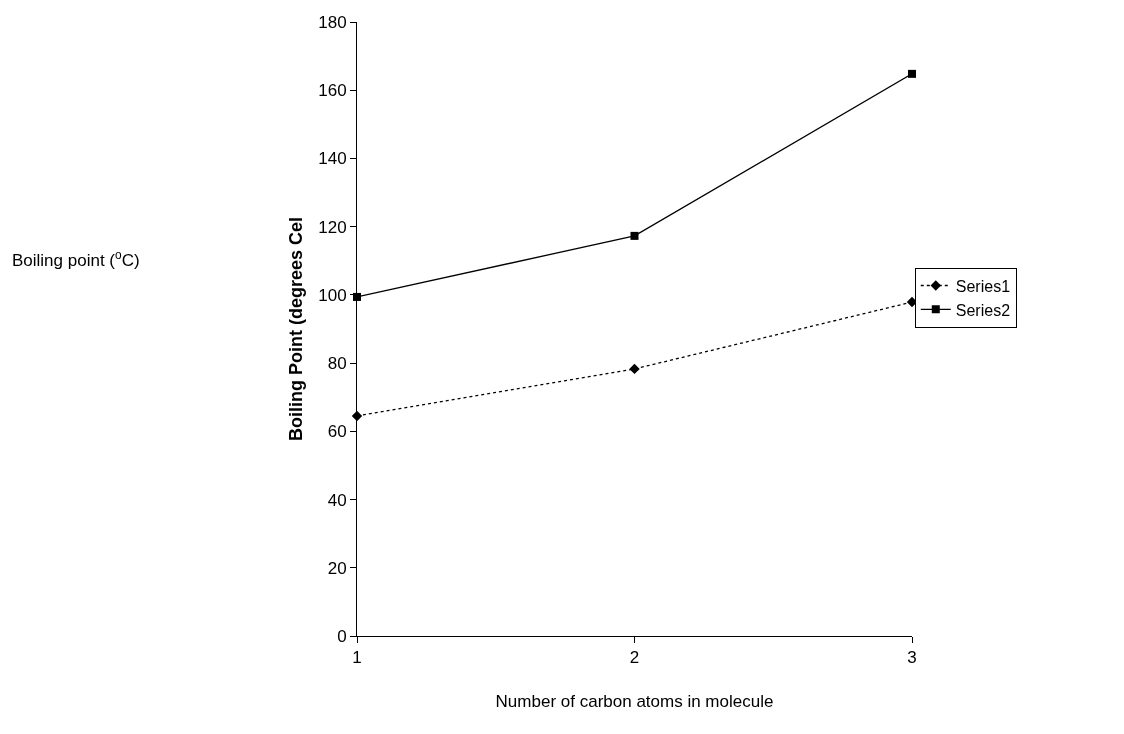  Describe the element at coordinates (634, 658) in the screenshot. I see `x-tick-label: 2` at that location.